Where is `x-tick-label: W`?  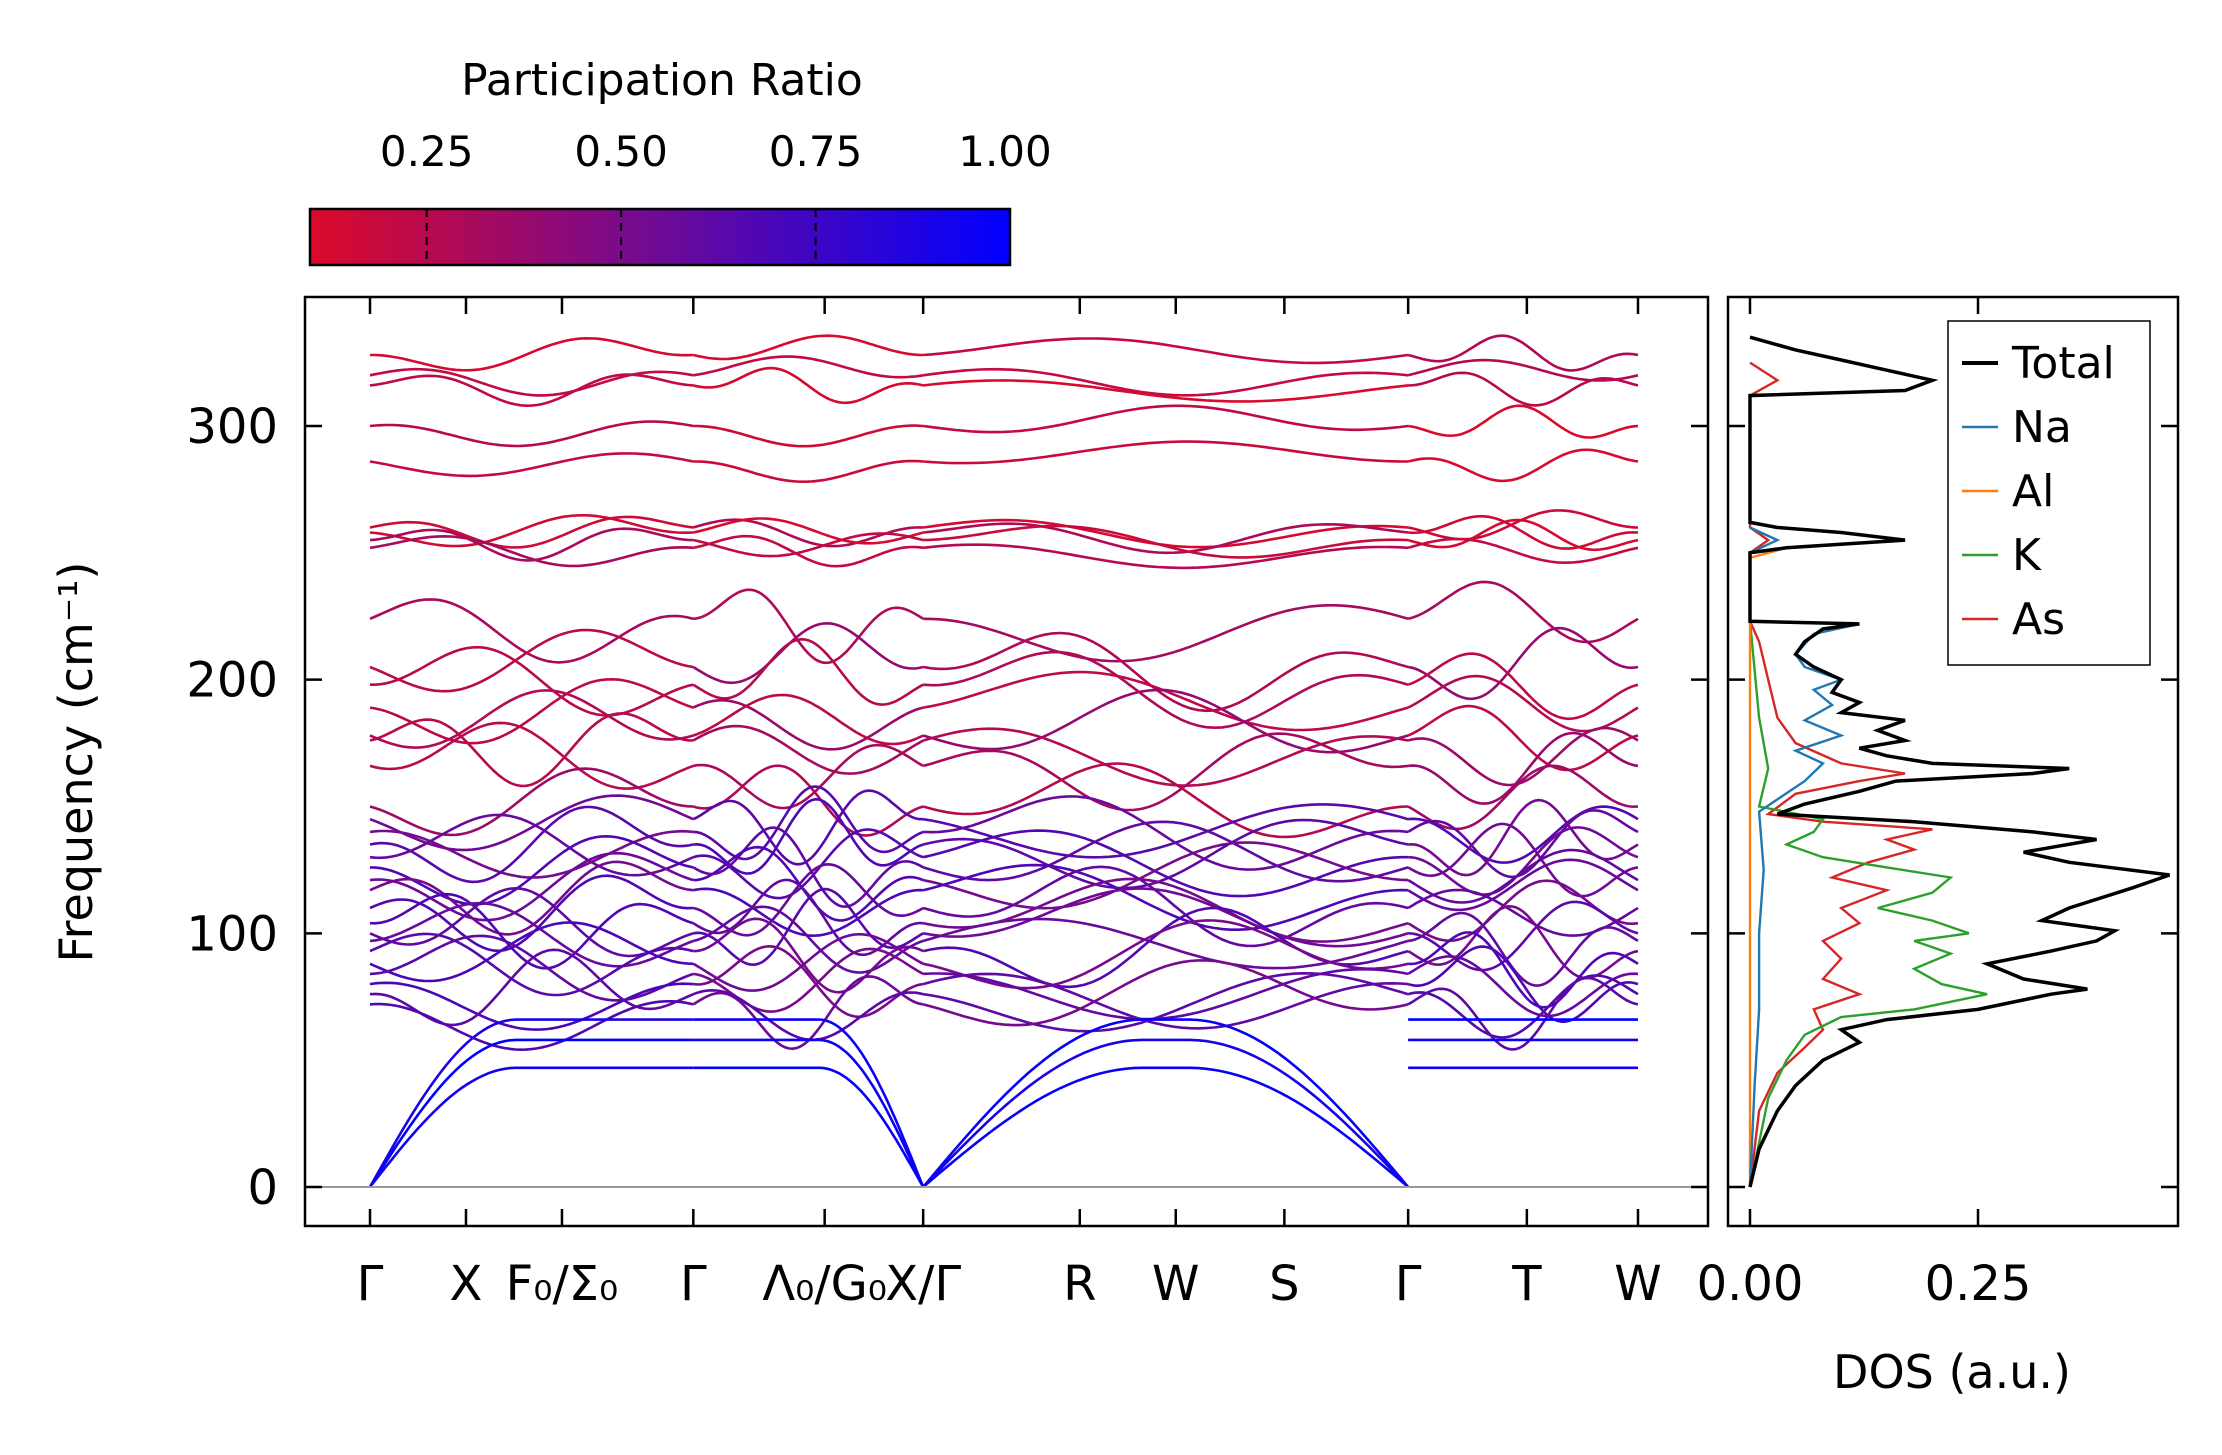
x-tick-label: W is located at coordinates (1175, 1284).